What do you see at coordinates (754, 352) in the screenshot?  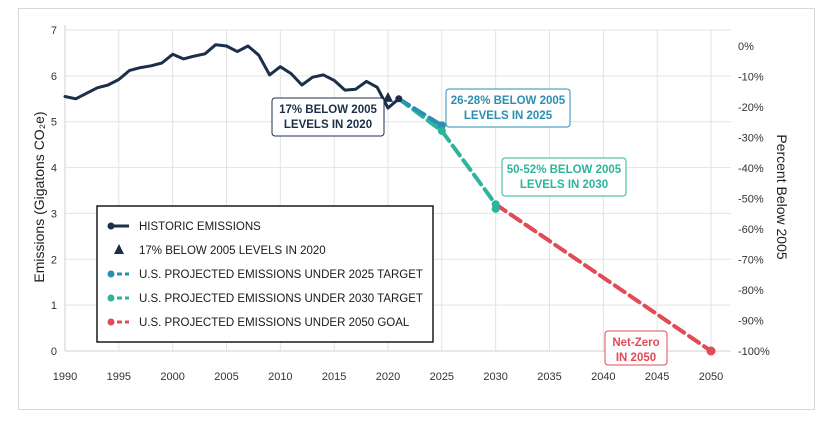 I see `y2-tick-label: -100%` at bounding box center [754, 352].